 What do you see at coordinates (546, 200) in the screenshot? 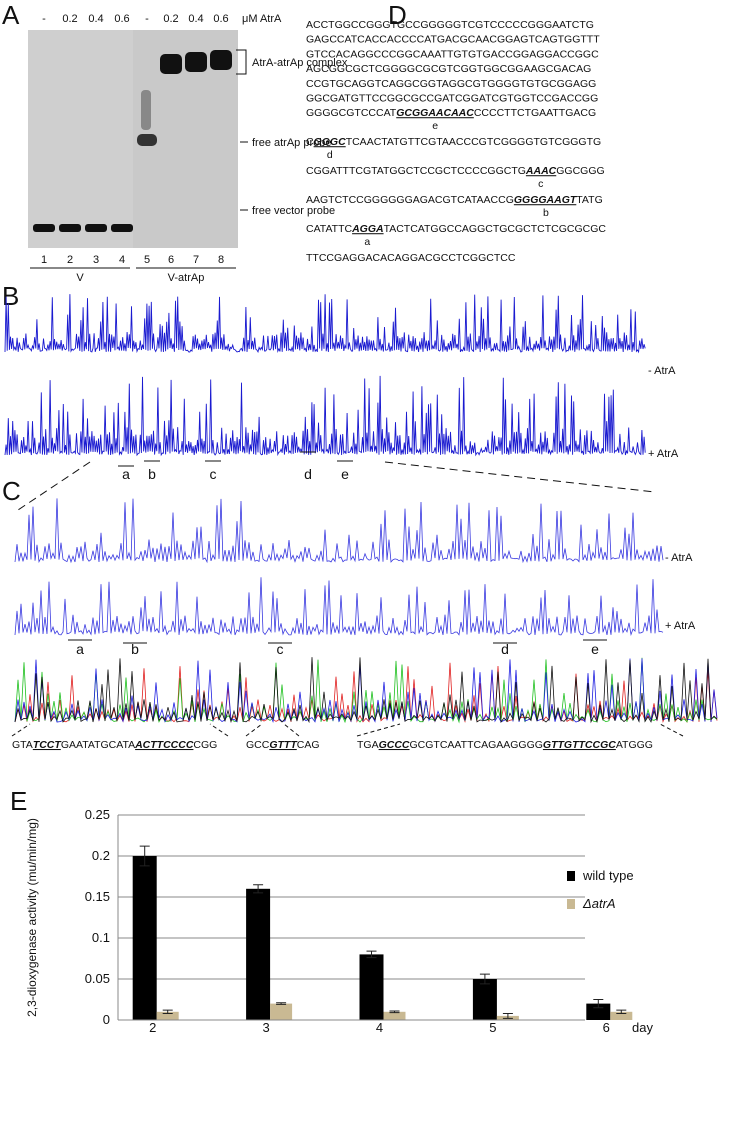
I see `binding-site: GGGGAAGT` at bounding box center [546, 200].